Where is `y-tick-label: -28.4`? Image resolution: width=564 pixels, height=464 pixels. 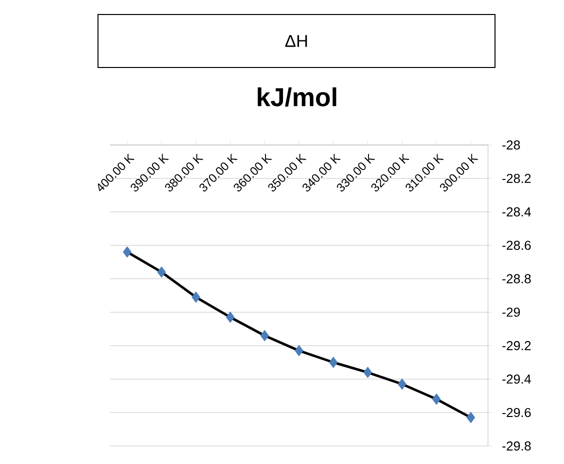
y-tick-label: -28.4 is located at coordinates (516, 211).